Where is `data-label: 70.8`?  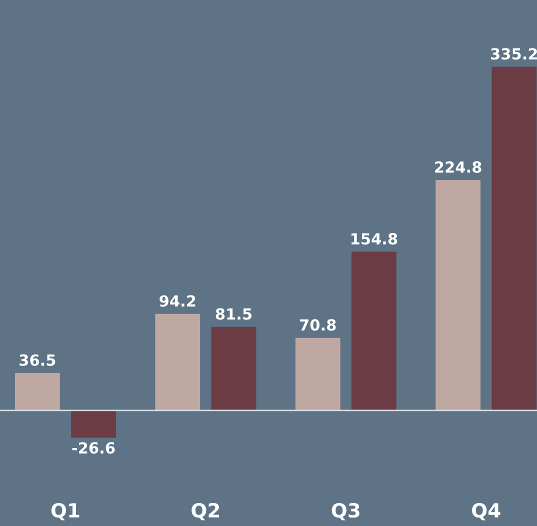
data-label: 70.8 is located at coordinates (318, 325).